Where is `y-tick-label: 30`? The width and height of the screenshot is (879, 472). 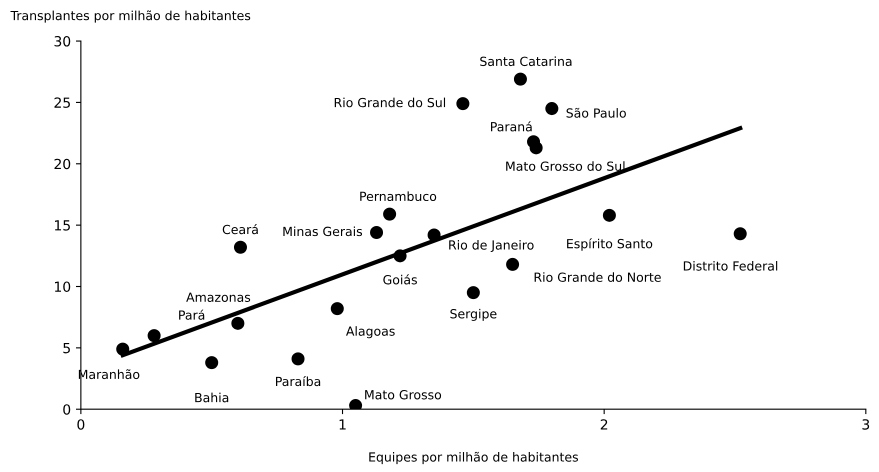
y-tick-label: 30 is located at coordinates (62, 41).